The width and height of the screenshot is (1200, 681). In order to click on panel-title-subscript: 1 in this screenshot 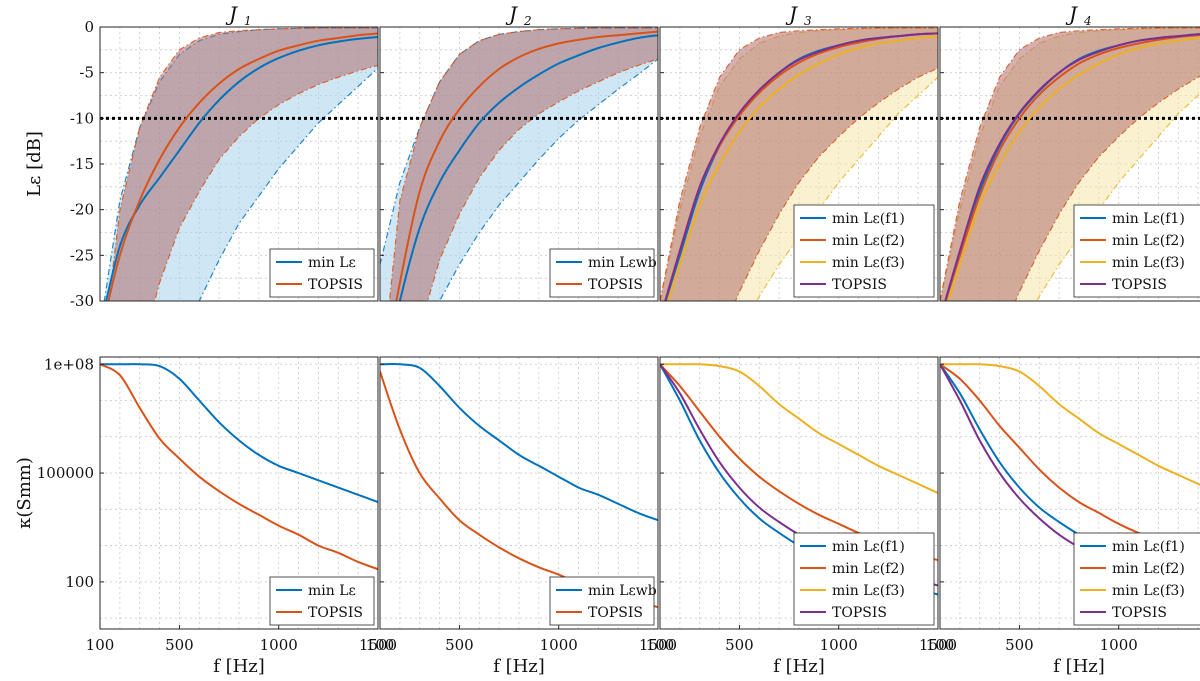, I will do `click(248, 21)`.